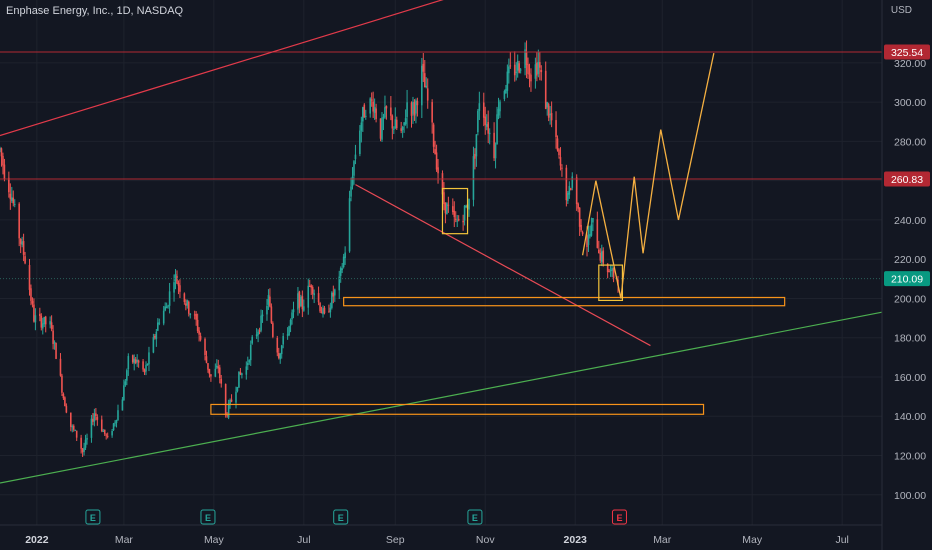 The height and width of the screenshot is (550, 932). Describe the element at coordinates (662, 540) in the screenshot. I see `x-tick-label: Mar` at that location.